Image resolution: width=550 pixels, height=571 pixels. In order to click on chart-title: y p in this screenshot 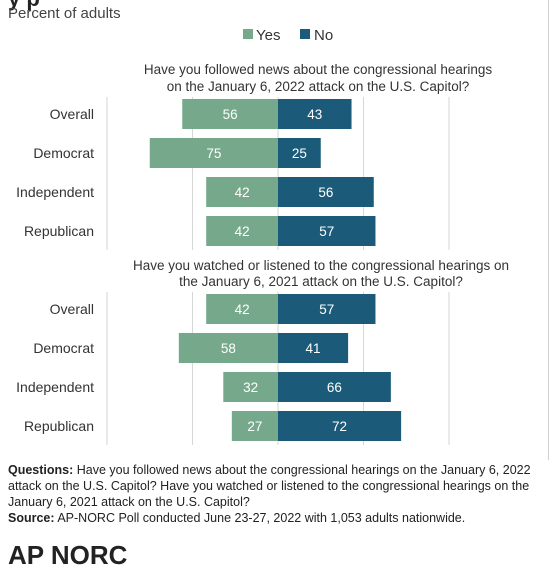, I will do `click(24, 6)`.